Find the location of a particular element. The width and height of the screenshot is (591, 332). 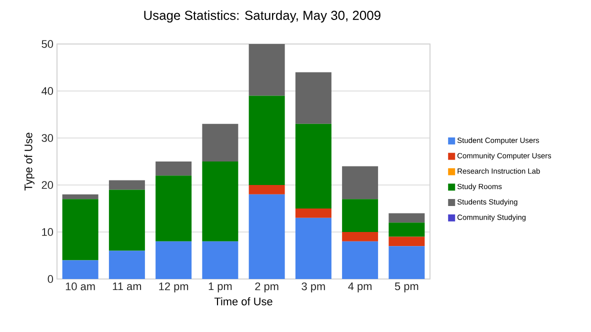

x-tick-label: 12 pm is located at coordinates (173, 287).